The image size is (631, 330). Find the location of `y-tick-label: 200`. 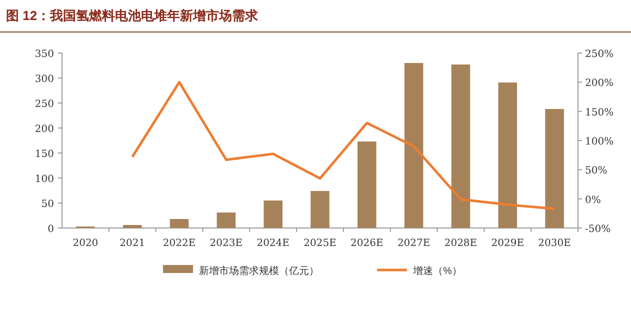

y-tick-label: 200 is located at coordinates (44, 129).